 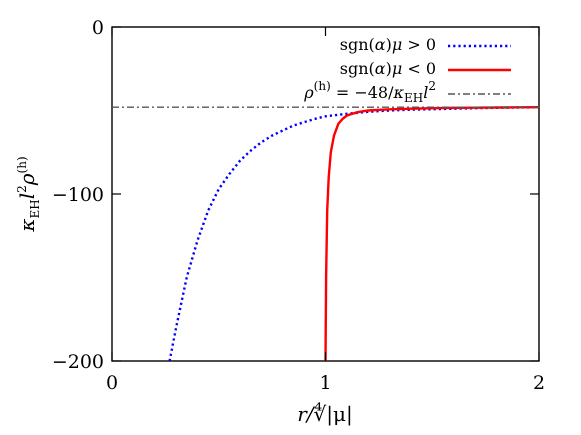 What do you see at coordinates (78, 195) in the screenshot?
I see `y-tick-label: −100` at bounding box center [78, 195].